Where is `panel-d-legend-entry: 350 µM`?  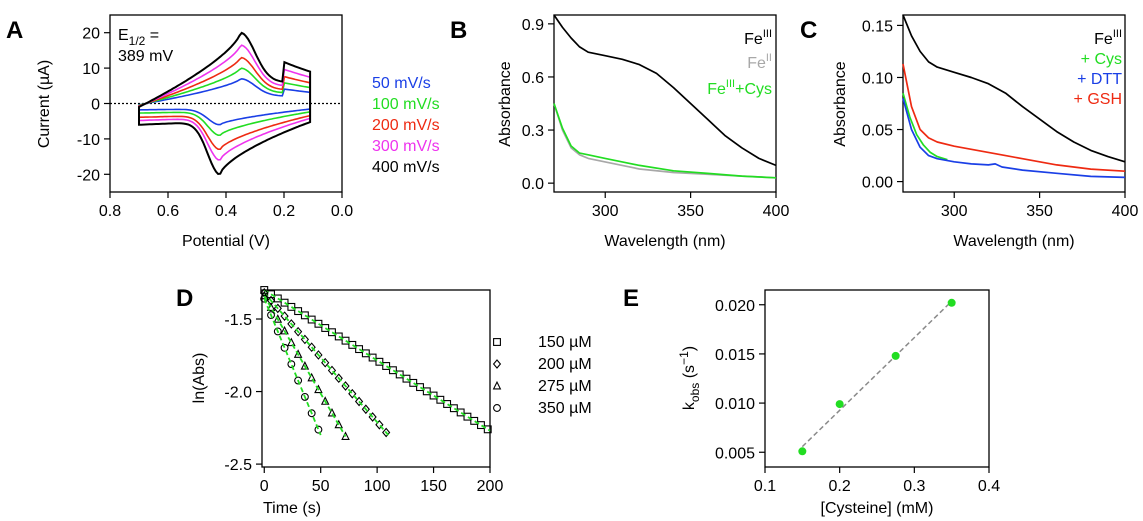
panel-d-legend-entry: 350 µM is located at coordinates (565, 408).